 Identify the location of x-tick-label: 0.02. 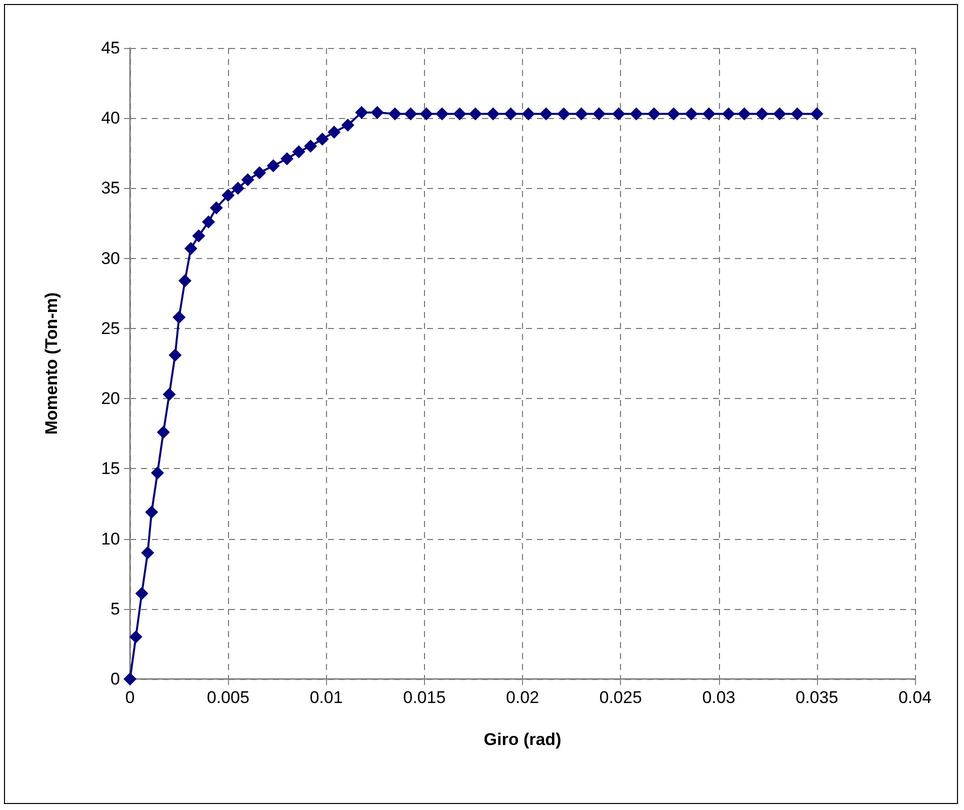
(523, 697).